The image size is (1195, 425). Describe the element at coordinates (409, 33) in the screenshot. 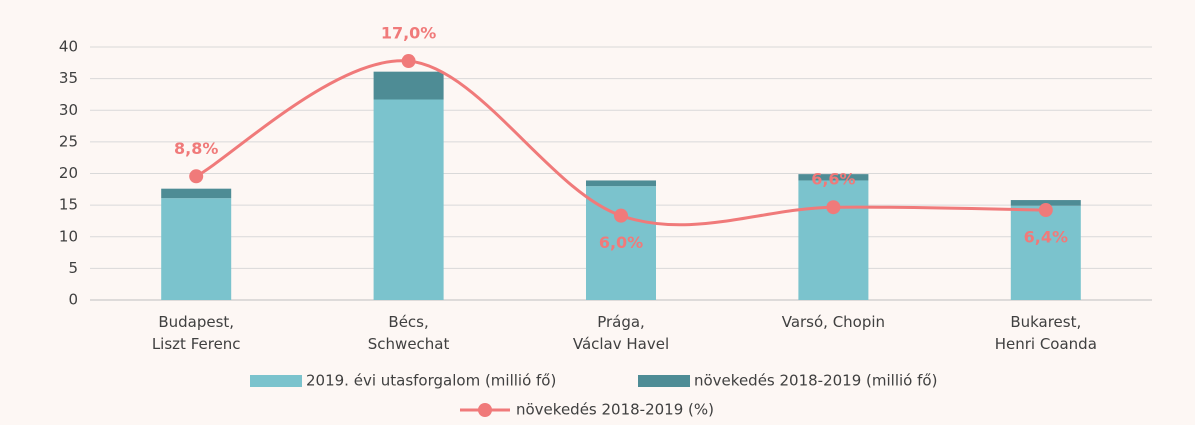

I see `data-label: 17,0%` at that location.